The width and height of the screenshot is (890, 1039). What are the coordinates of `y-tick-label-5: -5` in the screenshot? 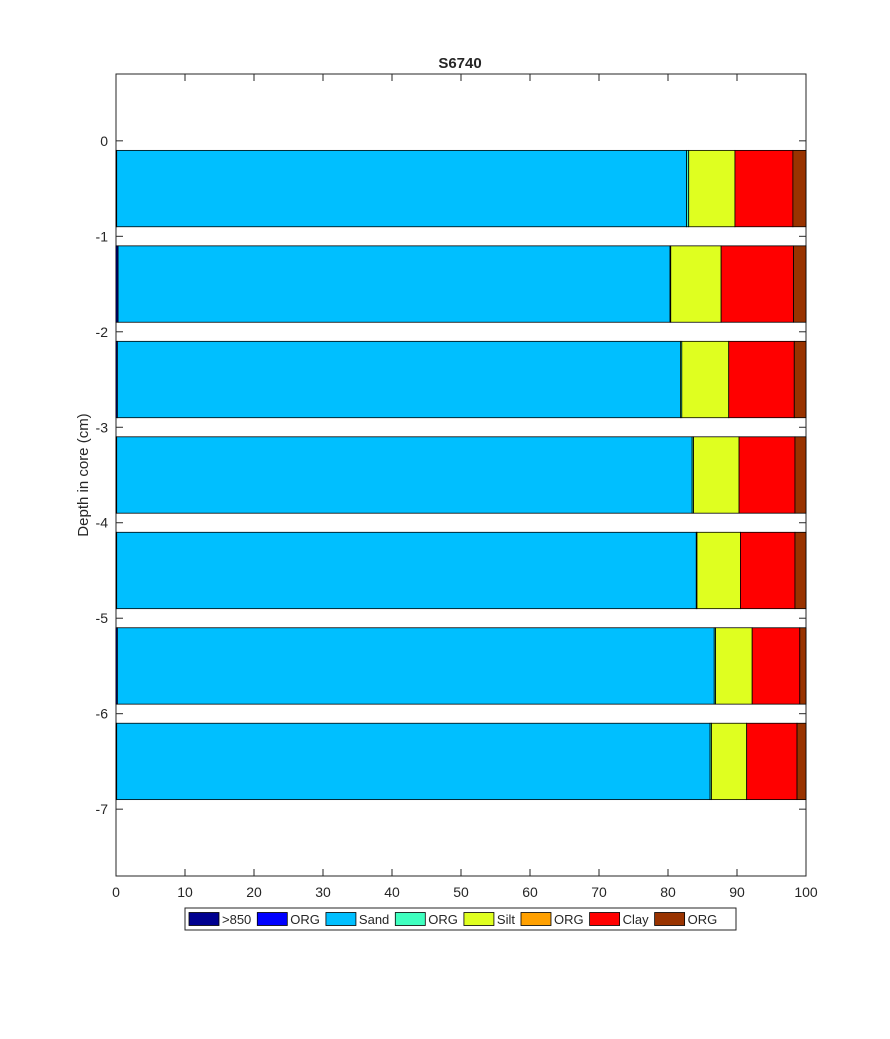 It's located at (102, 618).